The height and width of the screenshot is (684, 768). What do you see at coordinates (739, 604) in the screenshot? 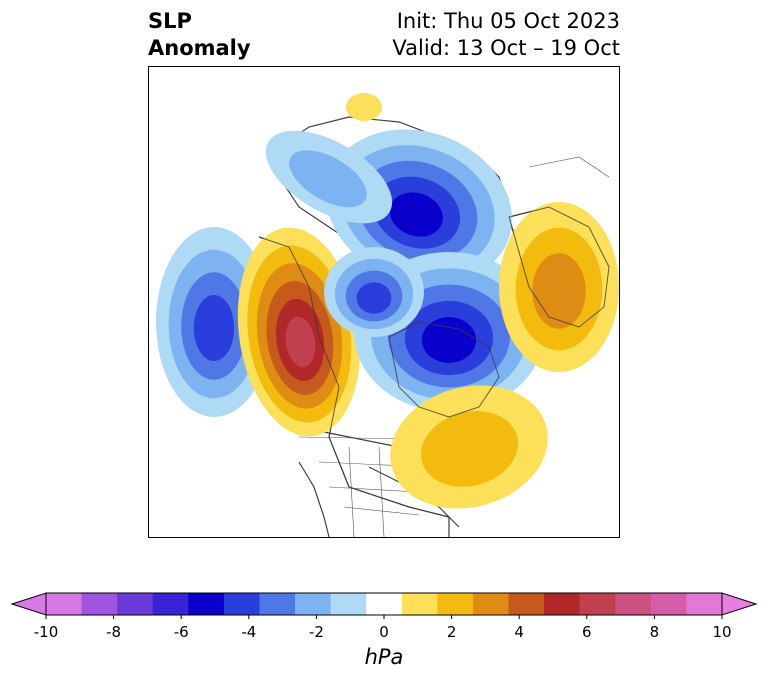
I see `colorbar-extend-high` at bounding box center [739, 604].